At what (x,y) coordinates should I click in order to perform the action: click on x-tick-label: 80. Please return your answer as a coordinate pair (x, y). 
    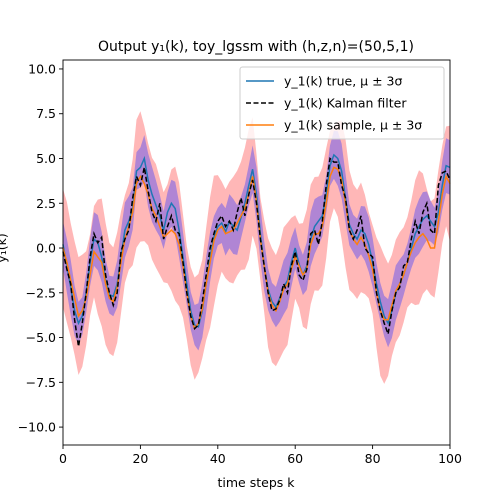
    Looking at the image, I should click on (373, 458).